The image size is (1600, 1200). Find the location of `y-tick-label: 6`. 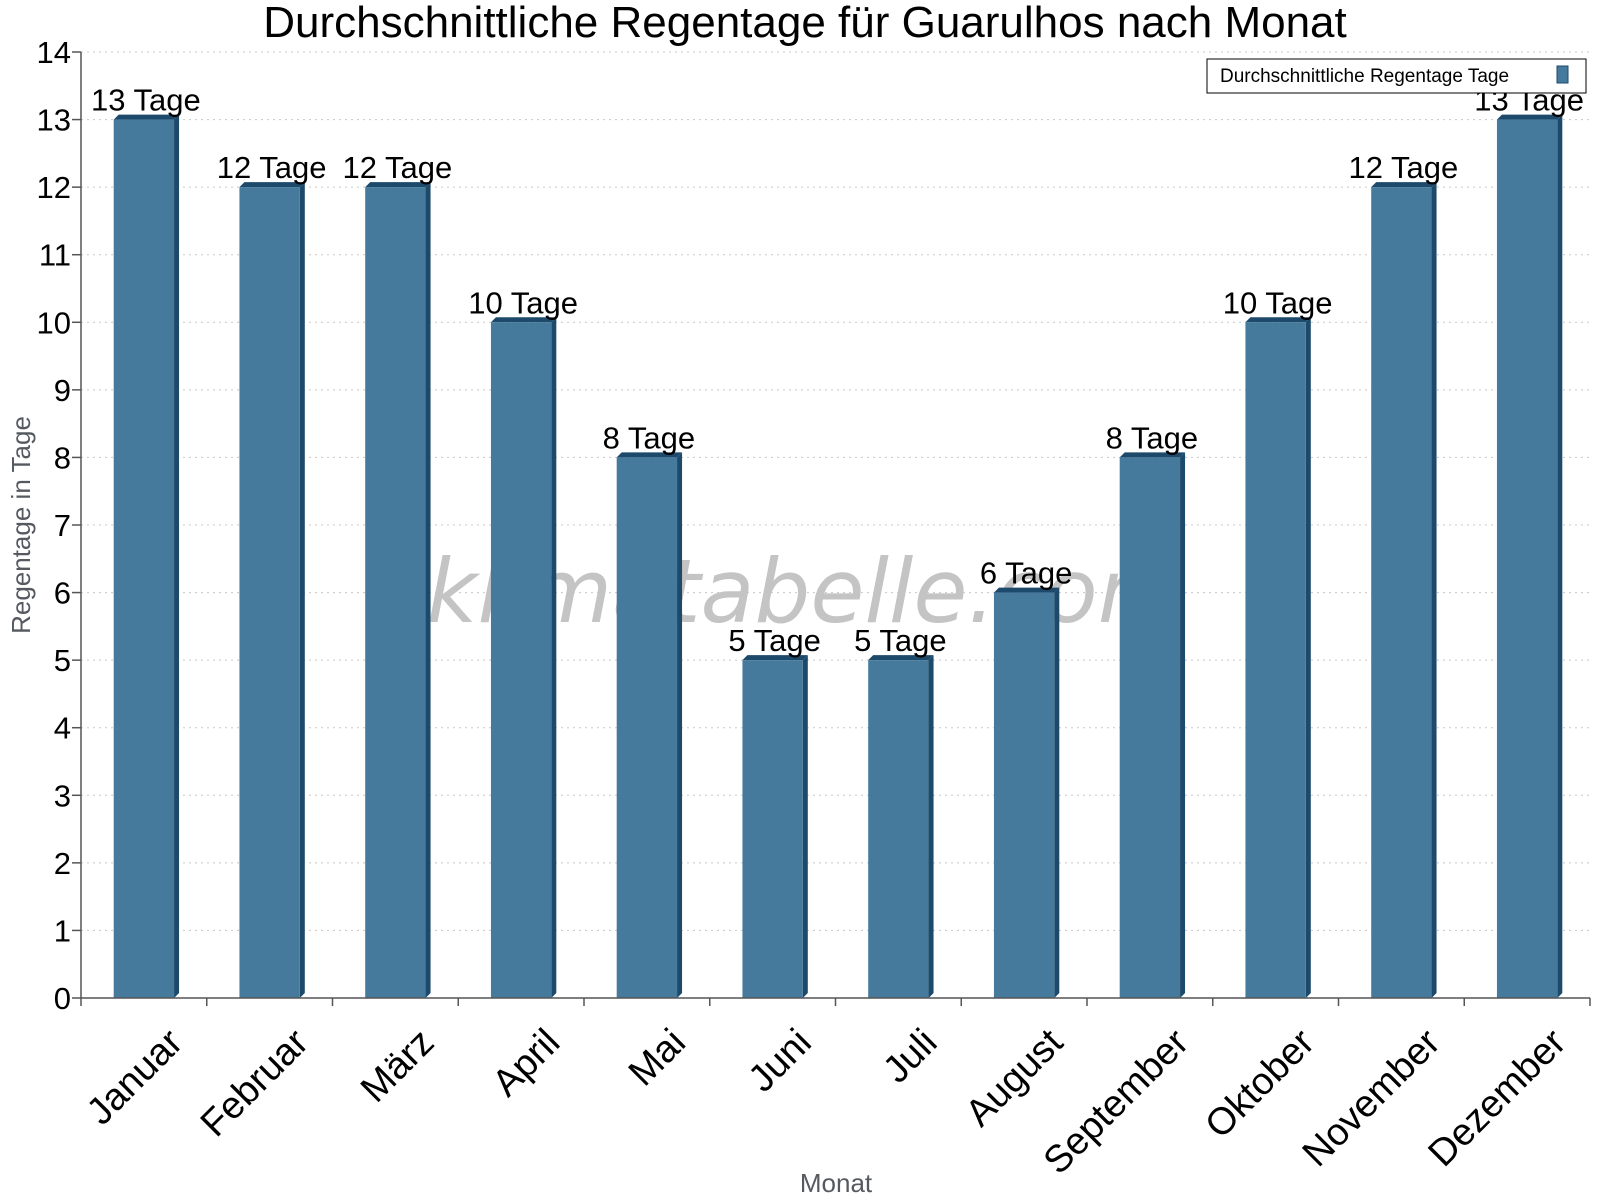

y-tick-label: 6 is located at coordinates (62, 593).